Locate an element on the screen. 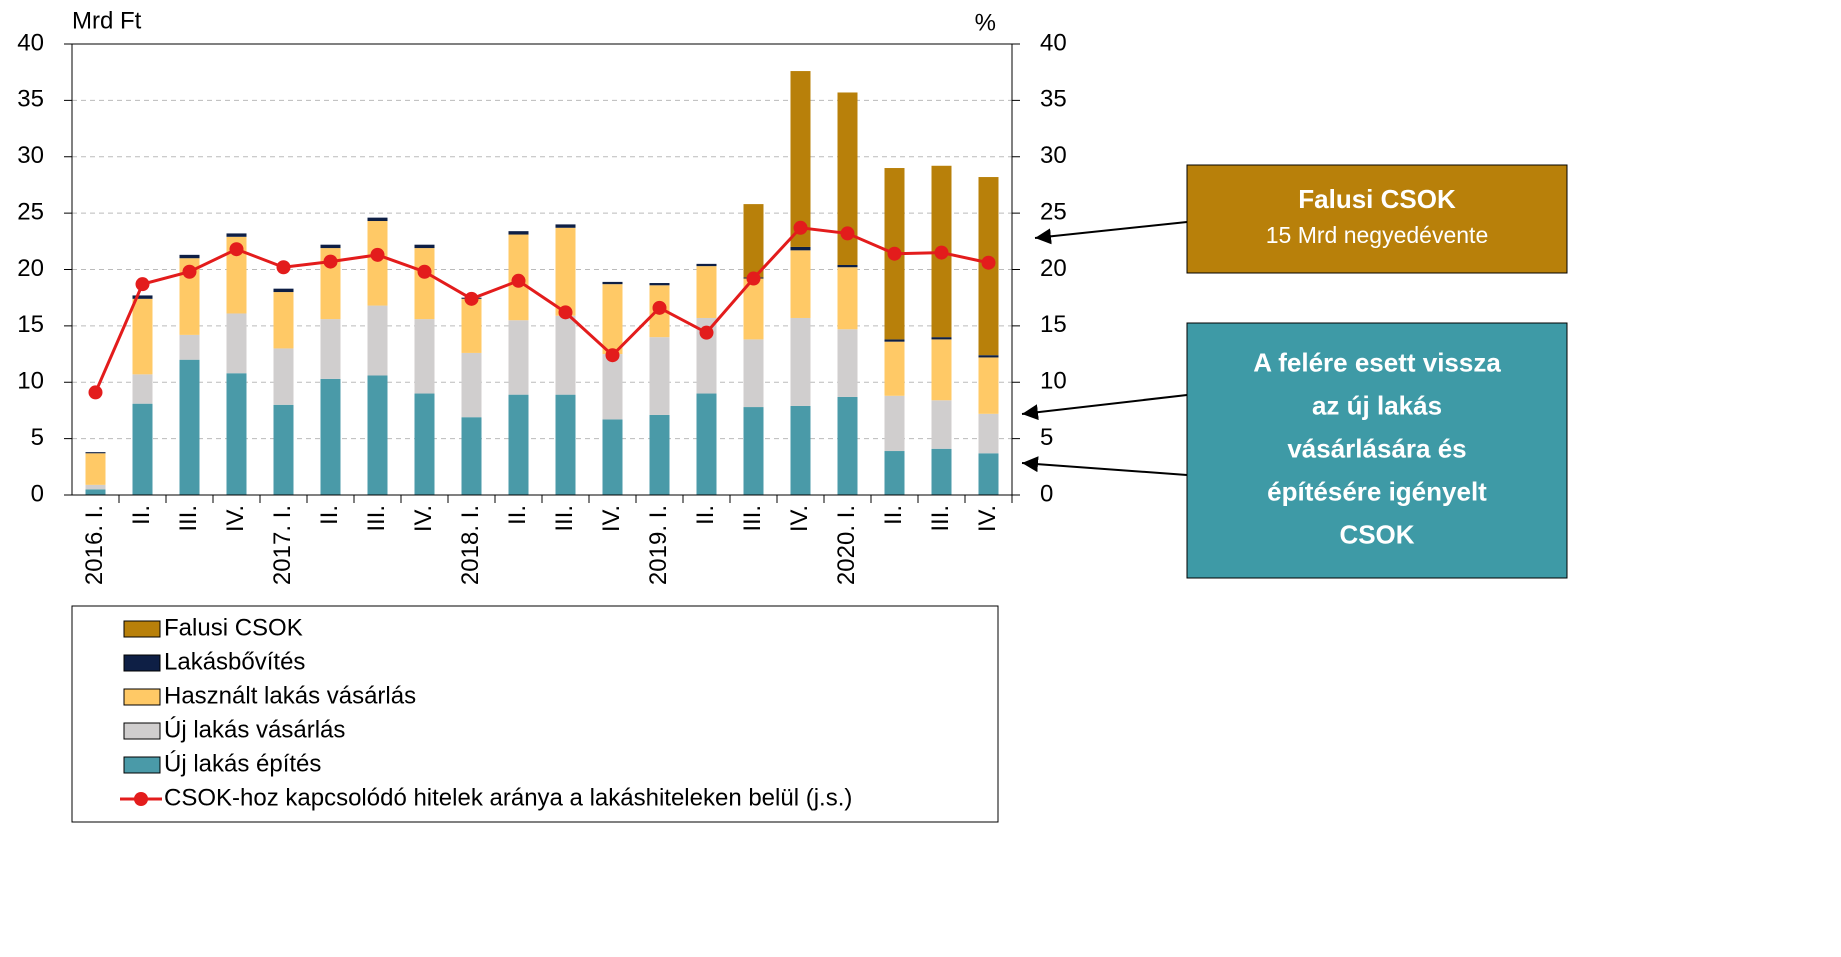  x-tick-label: 2020. I. is located at coordinates (846, 545).